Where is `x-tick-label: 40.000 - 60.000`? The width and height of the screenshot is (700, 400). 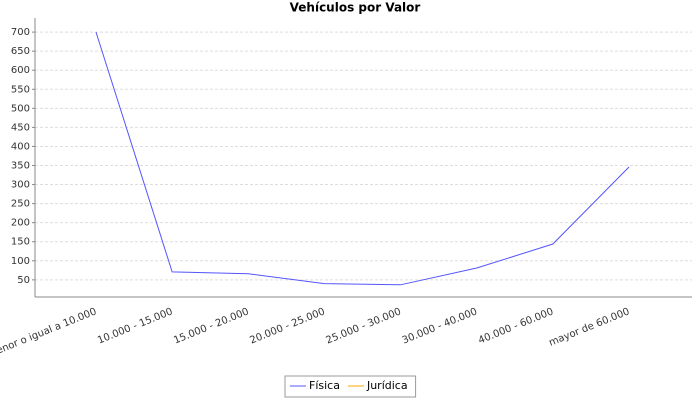
x-tick-label: 40.000 - 60.000 is located at coordinates (516, 326).